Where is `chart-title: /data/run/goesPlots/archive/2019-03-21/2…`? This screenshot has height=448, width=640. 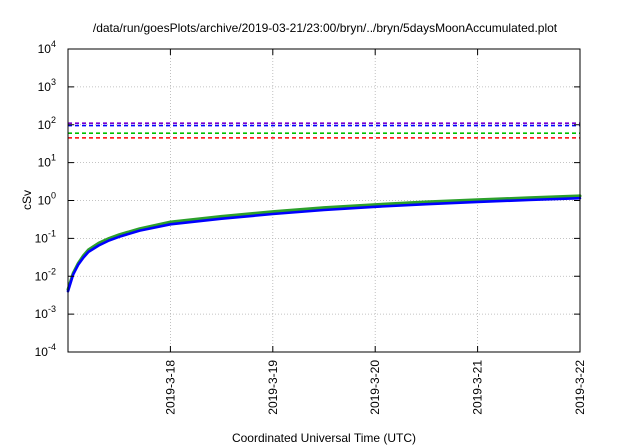 chart-title: /data/run/goesPlots/archive/2019-03-21/2… is located at coordinates (325, 28).